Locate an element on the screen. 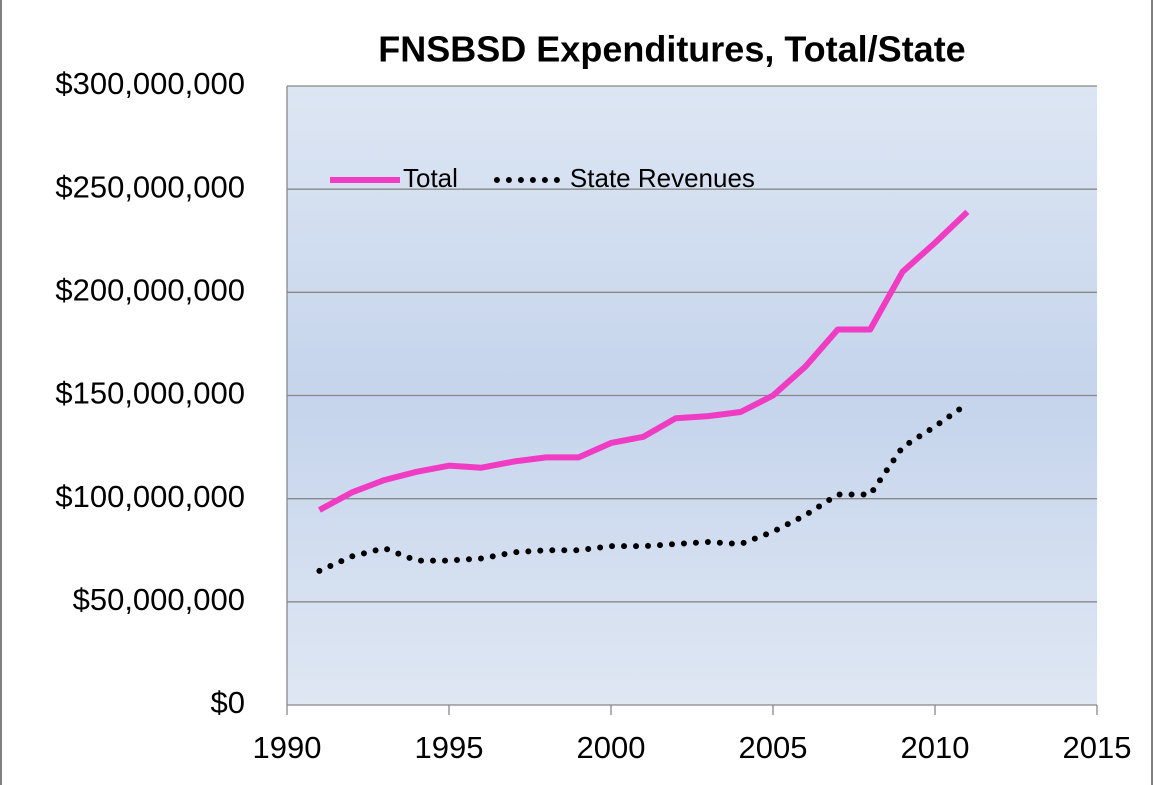  y-tick-label: $300,000,000 is located at coordinates (150, 83).